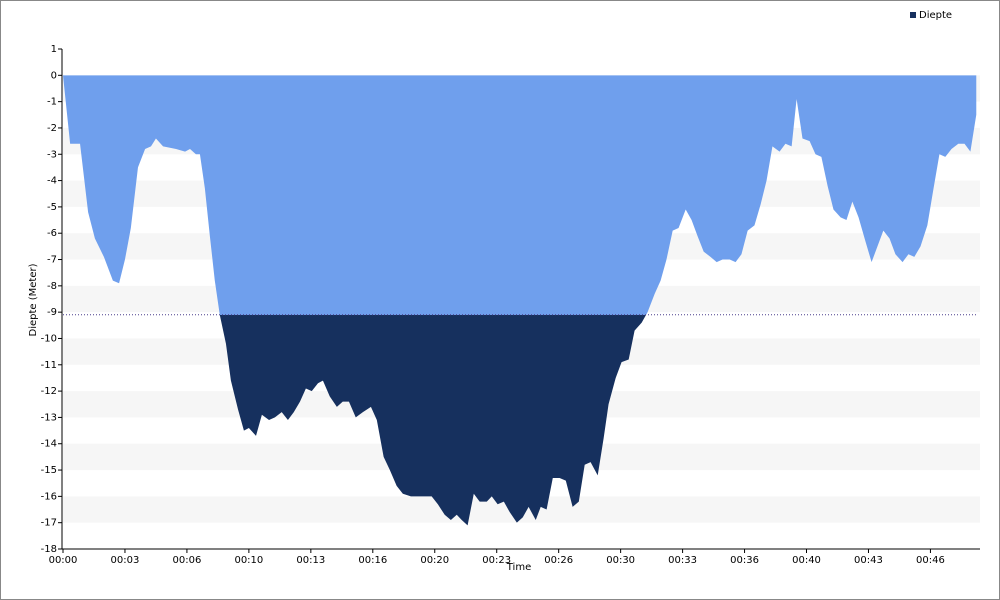 The width and height of the screenshot is (1000, 600). Describe the element at coordinates (806, 560) in the screenshot. I see `x-tick-label: 00:40` at that location.